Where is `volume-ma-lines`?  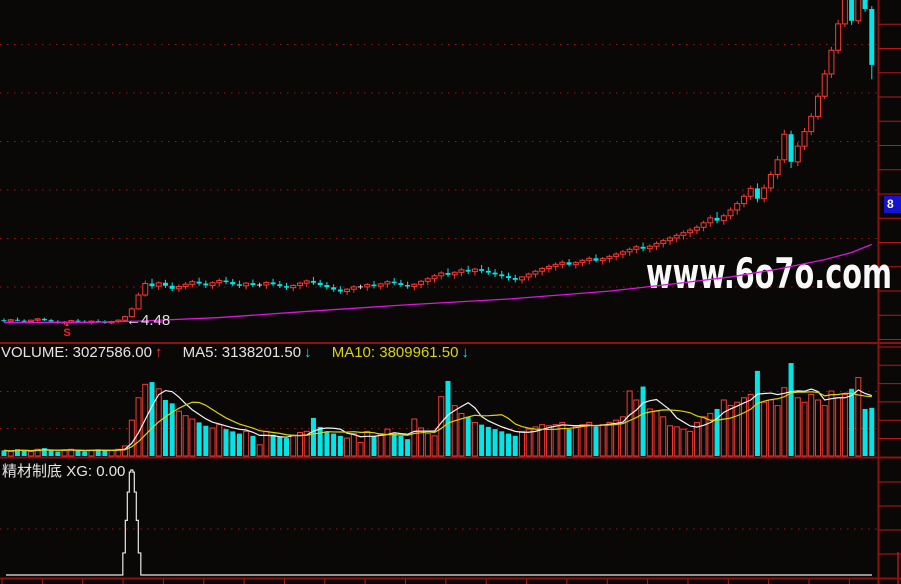 volume-ma-lines is located at coordinates (437, 420).